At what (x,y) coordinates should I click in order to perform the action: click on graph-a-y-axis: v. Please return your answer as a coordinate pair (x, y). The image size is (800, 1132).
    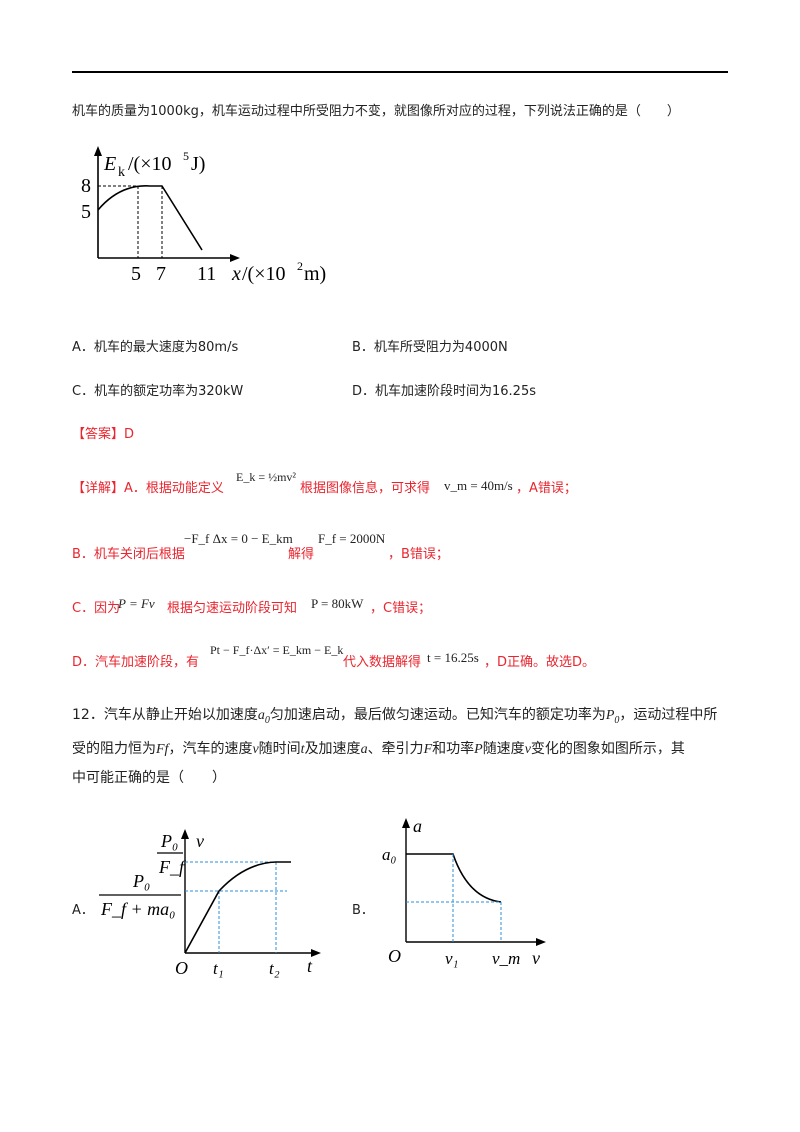
    Looking at the image, I should click on (200, 841).